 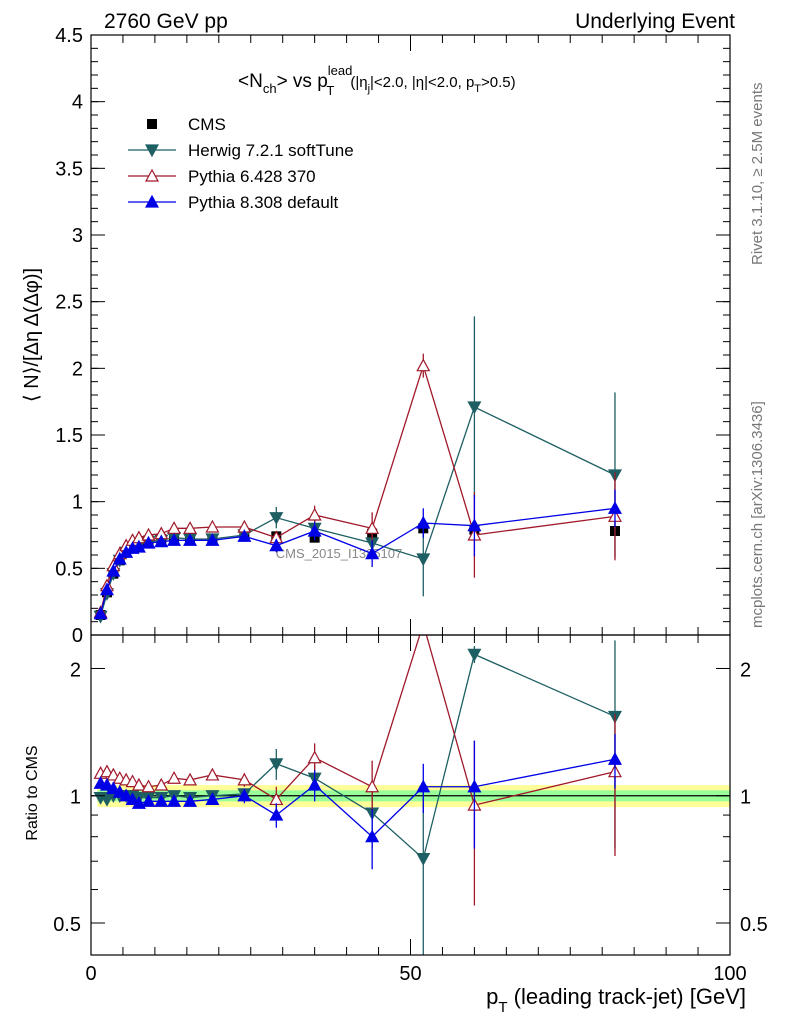 What do you see at coordinates (32, 792) in the screenshot?
I see `ratio-y-label: Ratio to CMS` at bounding box center [32, 792].